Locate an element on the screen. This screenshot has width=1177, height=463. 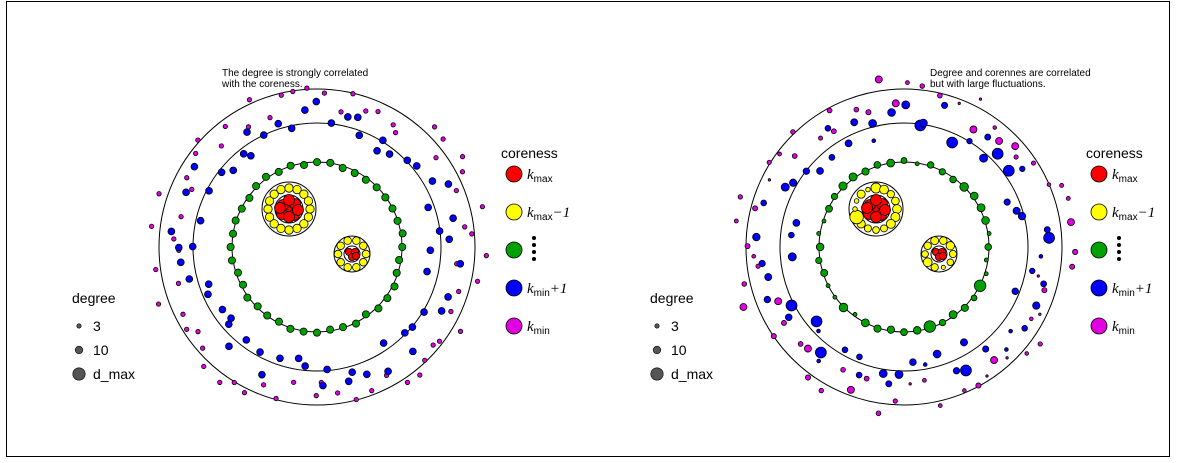
coreness-legend: kmax kmax−1 kmin+1 kmin is located at coordinates (537, 251).